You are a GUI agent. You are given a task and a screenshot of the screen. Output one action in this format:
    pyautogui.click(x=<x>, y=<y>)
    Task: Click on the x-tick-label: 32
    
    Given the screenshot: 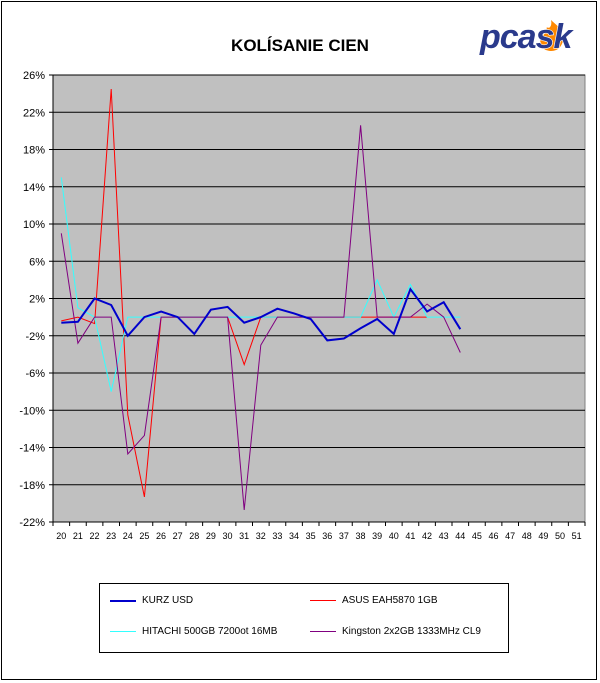 What is the action you would take?
    pyautogui.click(x=261, y=536)
    